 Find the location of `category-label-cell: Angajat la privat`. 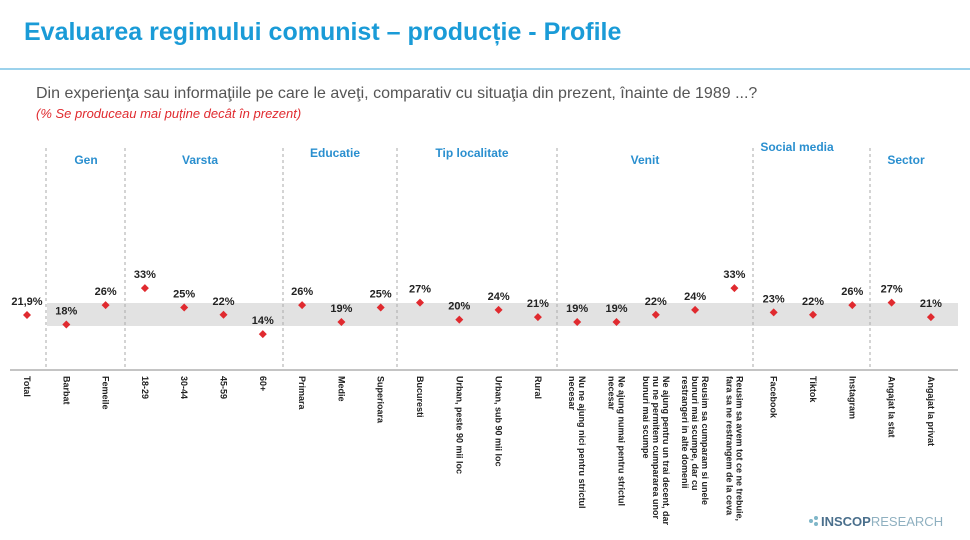

category-label-cell: Angajat la privat is located at coordinates (931, 456).